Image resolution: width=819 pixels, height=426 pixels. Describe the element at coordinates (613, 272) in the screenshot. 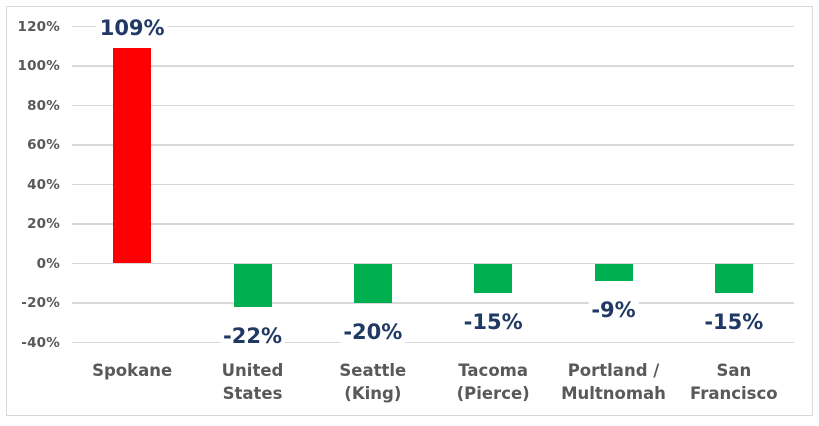

I see `bar-portland-multnomah` at that location.